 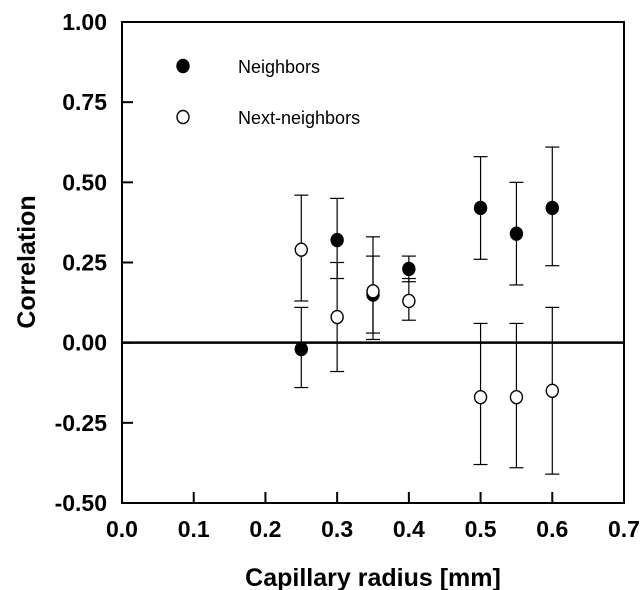 I want to click on legend-label-next-neighbors: Next-neighbors, so click(x=299, y=118).